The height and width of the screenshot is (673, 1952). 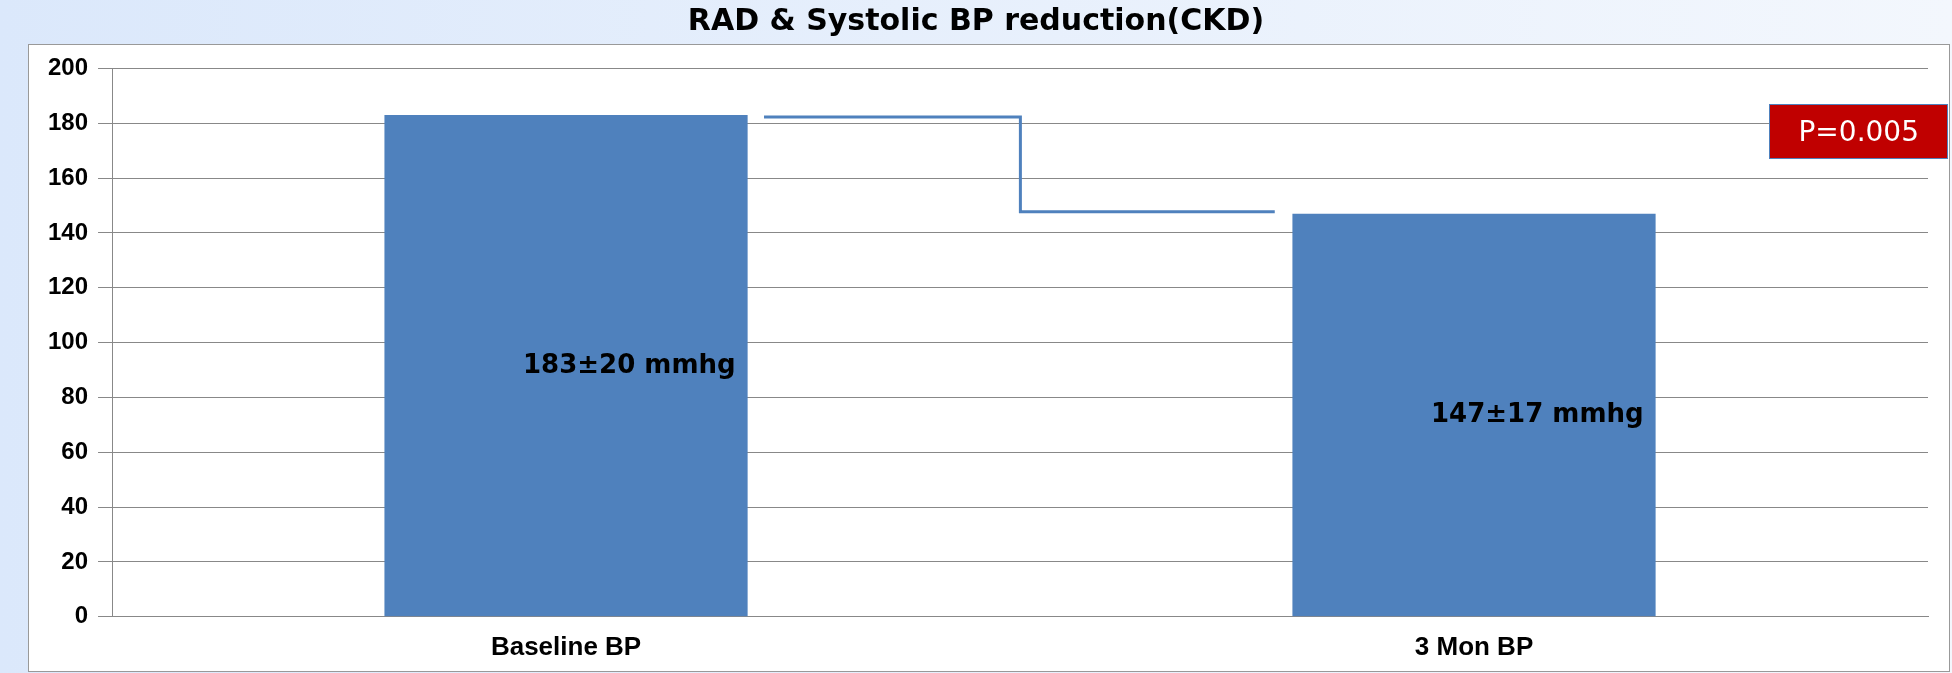 I want to click on y-tick-label: 140, so click(x=68, y=231).